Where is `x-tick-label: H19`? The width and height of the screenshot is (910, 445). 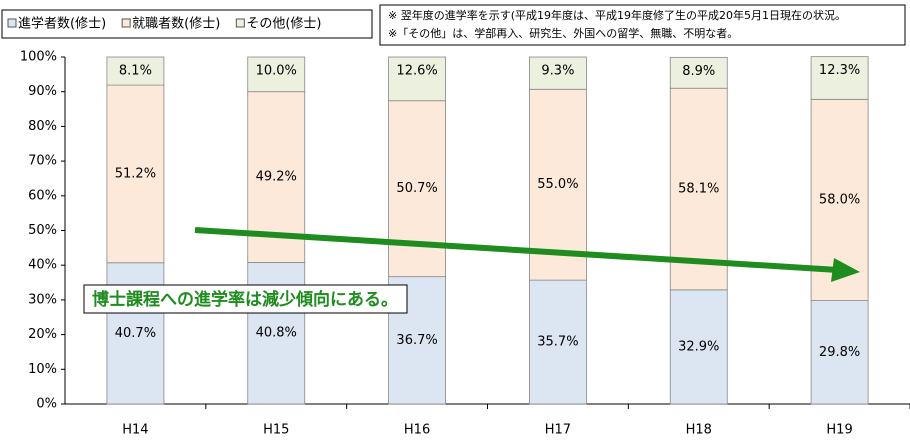 x-tick-label: H19 is located at coordinates (839, 430).